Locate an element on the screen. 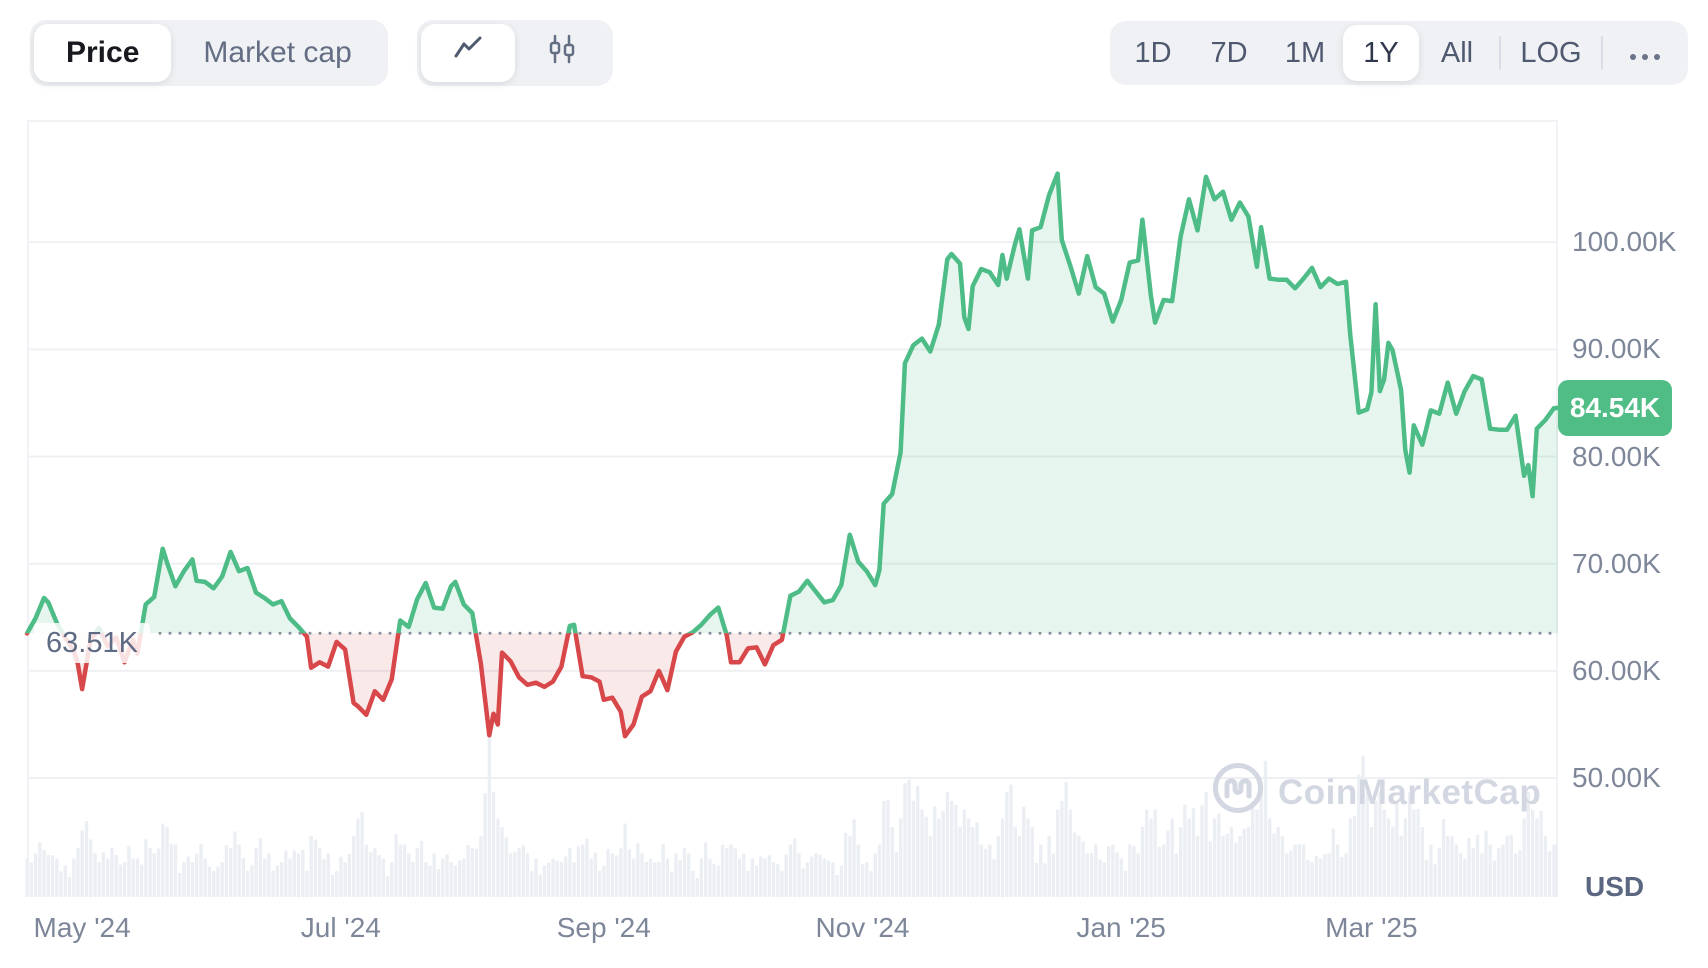 Image resolution: width=1708 pixels, height=968 pixels. log-scale-toggle: LOG is located at coordinates (1551, 52).